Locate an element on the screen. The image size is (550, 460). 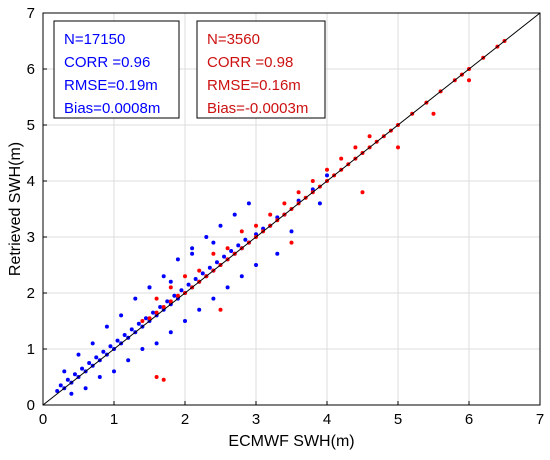
y-tick-label: 1 is located at coordinates (31, 349).